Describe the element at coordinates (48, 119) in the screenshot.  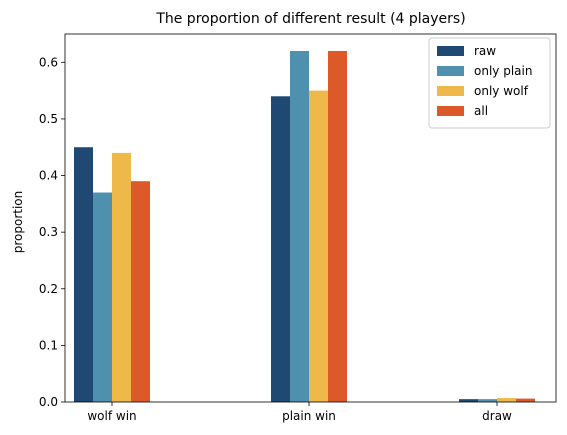
I see `y-tick-label: 0.5` at that location.